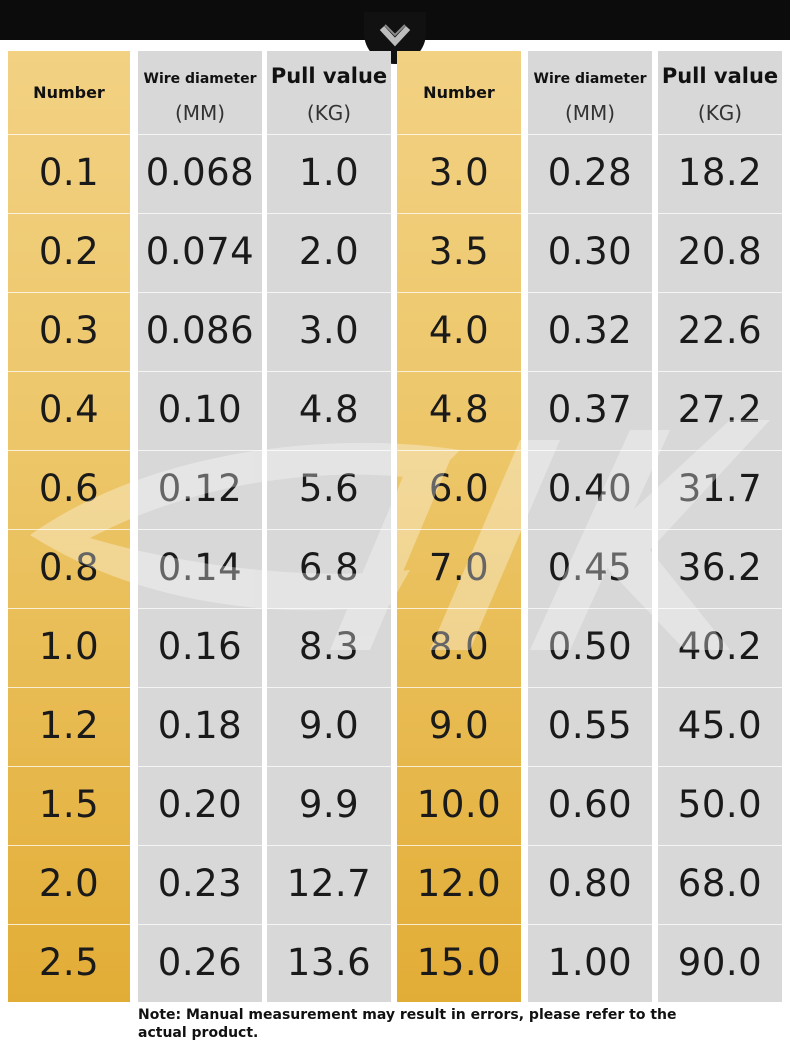 This screenshot has width=790, height=1049. I want to click on table-cell-number: 10.0, so click(459, 804).